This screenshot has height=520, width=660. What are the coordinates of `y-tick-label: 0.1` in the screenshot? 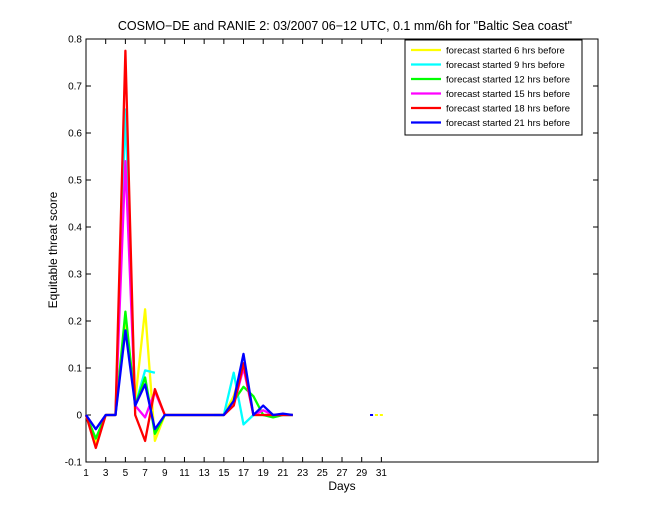 It's located at (75, 369).